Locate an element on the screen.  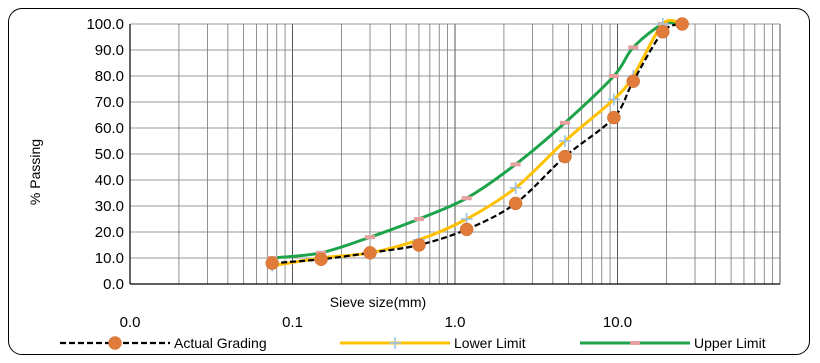
y-tick-label: 10.0 is located at coordinates (109, 258).